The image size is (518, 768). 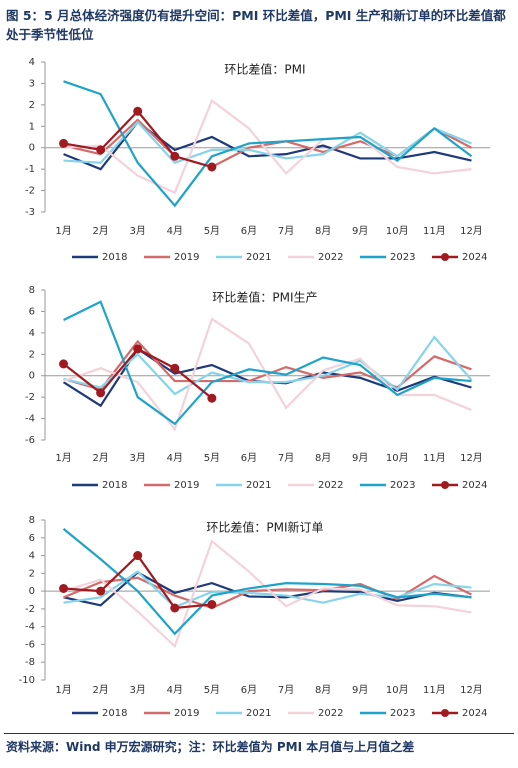 What do you see at coordinates (32, 83) in the screenshot?
I see `y-tick-label: 3` at bounding box center [32, 83].